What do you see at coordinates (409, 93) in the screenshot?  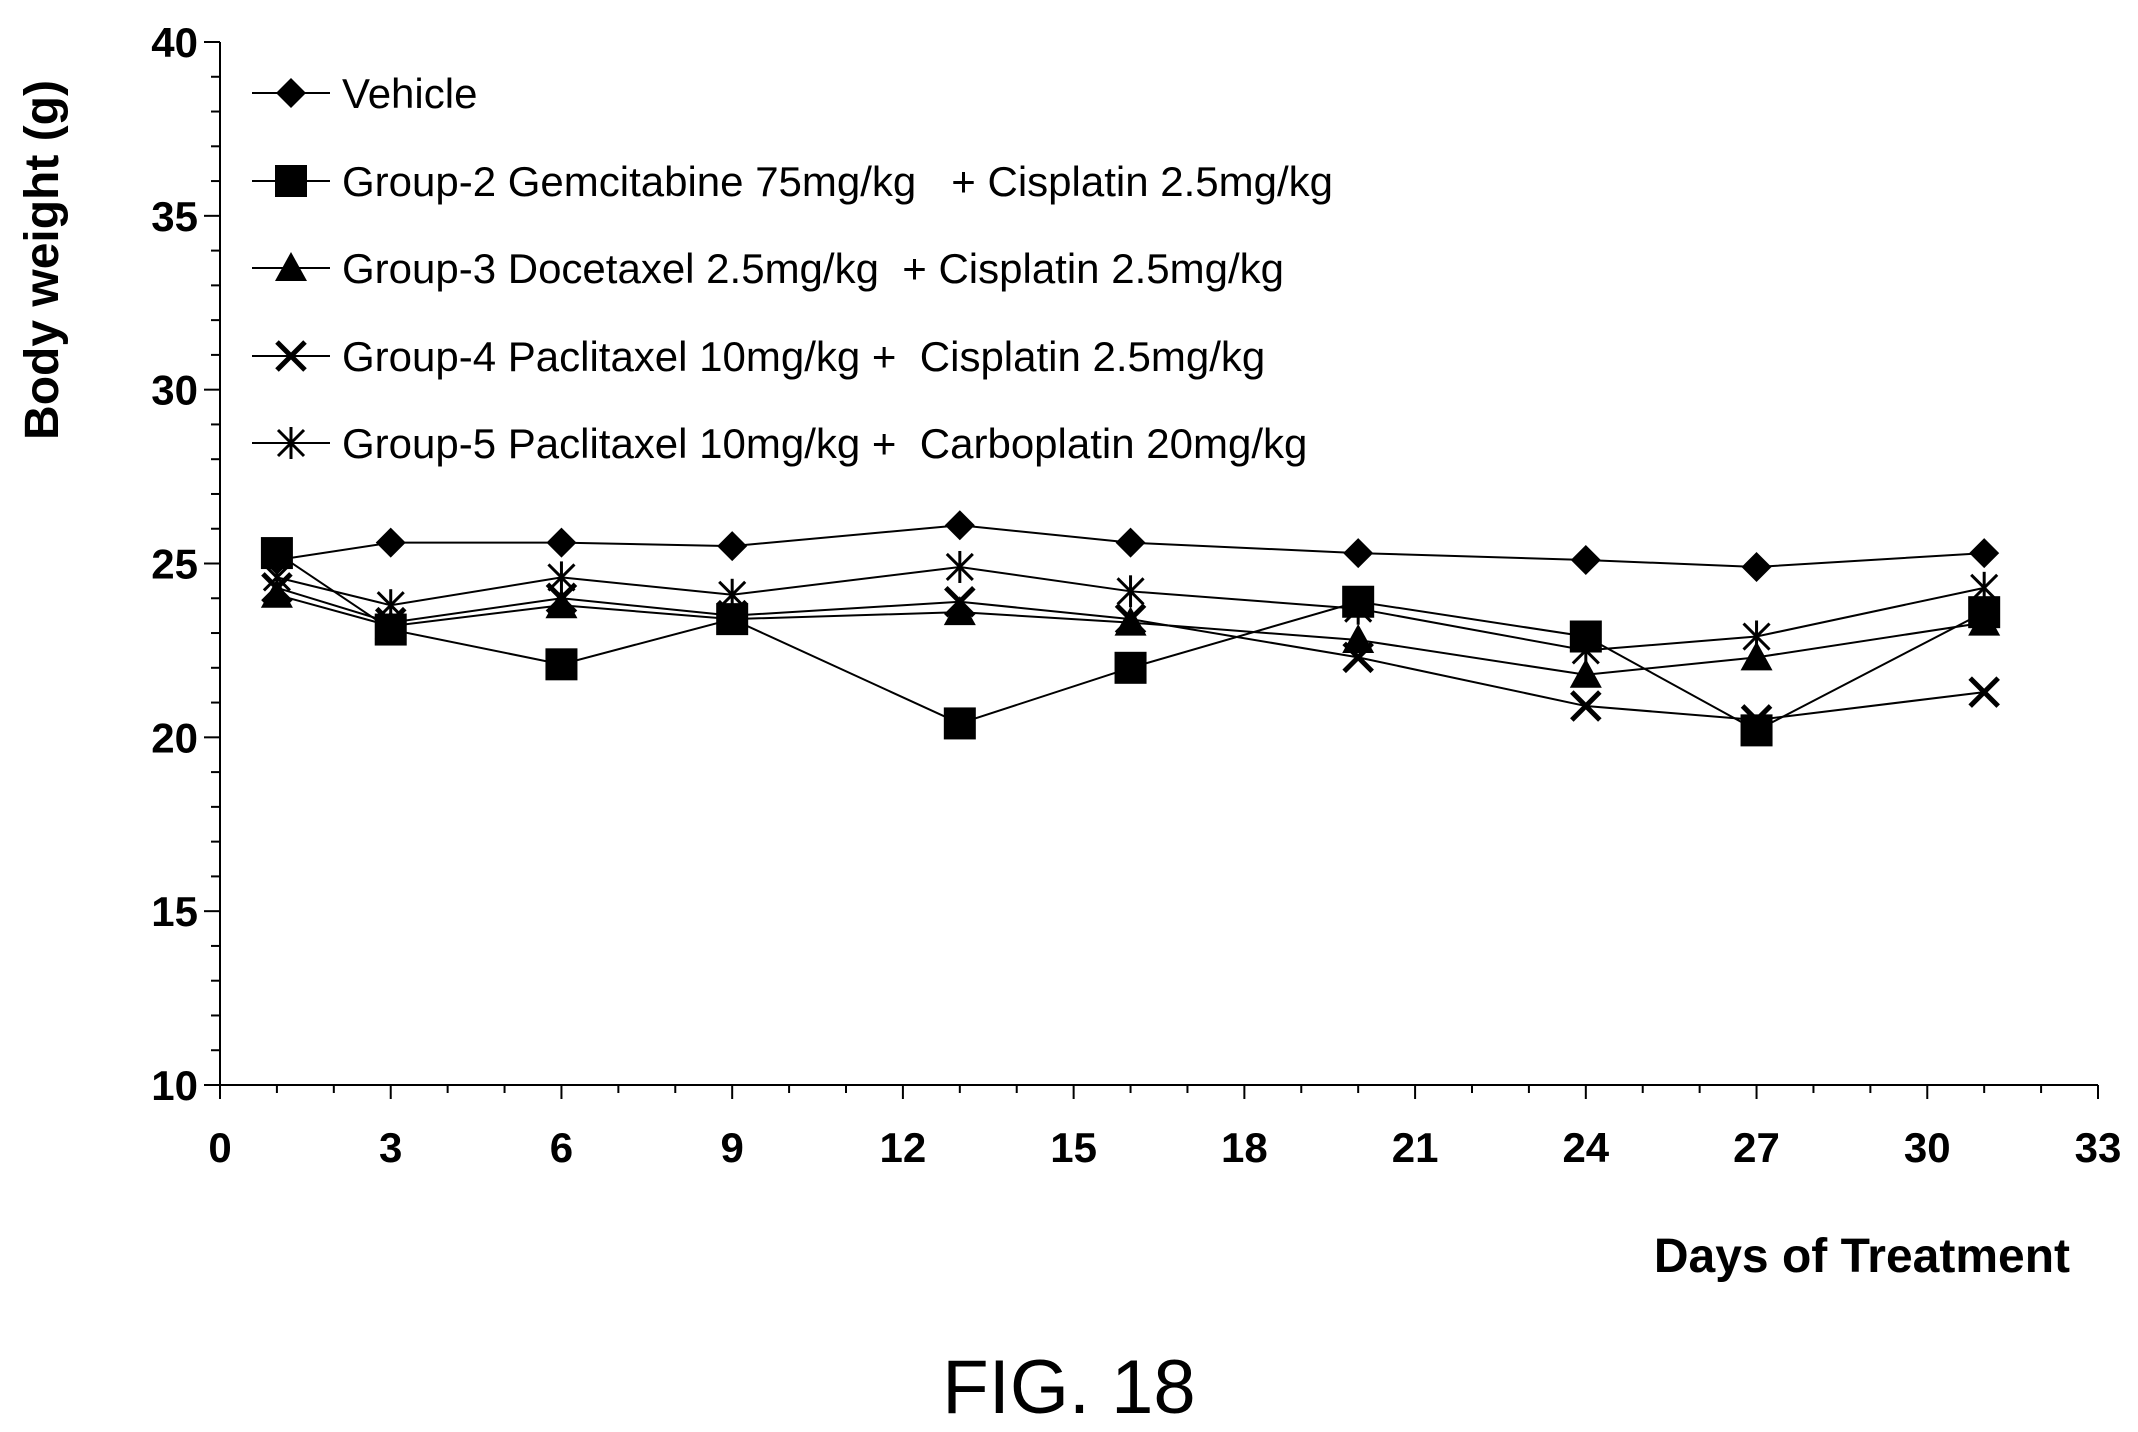 I see `legend-label: Vehicle` at bounding box center [409, 93].